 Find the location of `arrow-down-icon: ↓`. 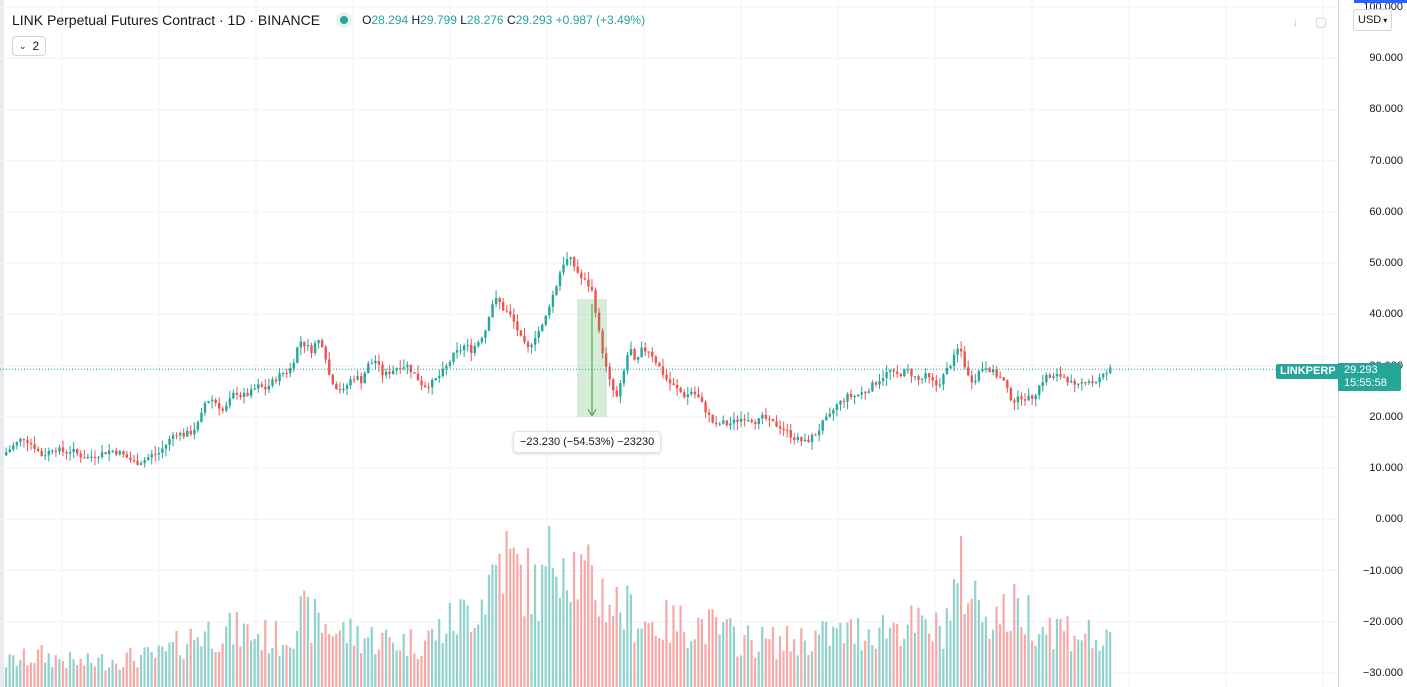

arrow-down-icon: ↓ is located at coordinates (1295, 21).